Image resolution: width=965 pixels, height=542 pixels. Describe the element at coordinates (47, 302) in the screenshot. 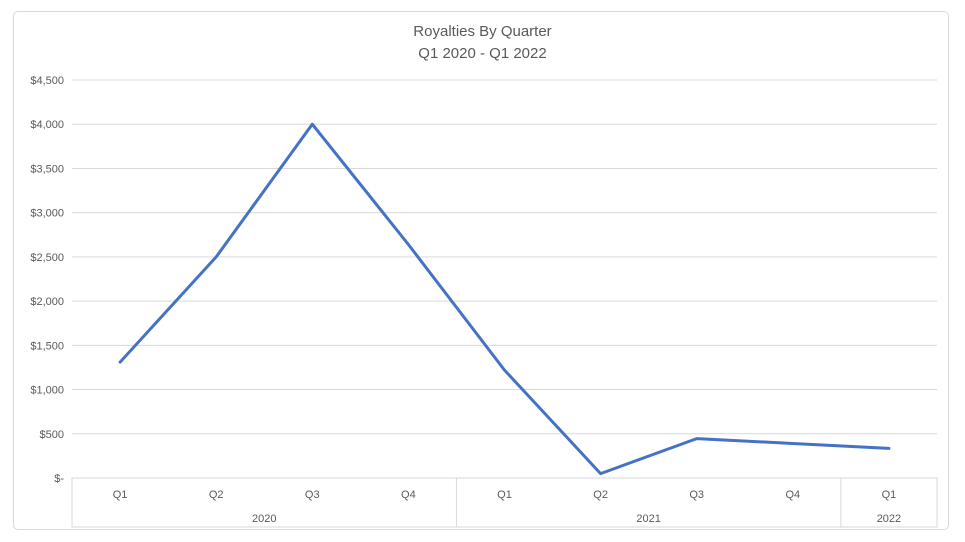

I see `y-axis-tick-label: $2,000` at that location.